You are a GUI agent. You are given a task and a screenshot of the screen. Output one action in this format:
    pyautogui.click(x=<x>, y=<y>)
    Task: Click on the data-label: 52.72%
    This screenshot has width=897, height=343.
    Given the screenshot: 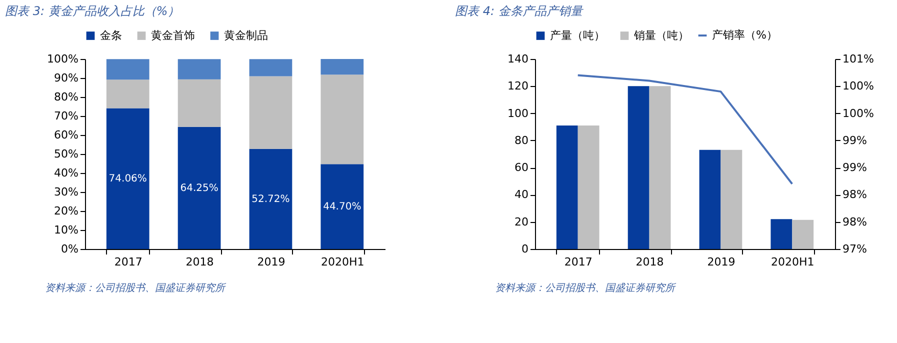 What is the action you would take?
    pyautogui.click(x=271, y=199)
    